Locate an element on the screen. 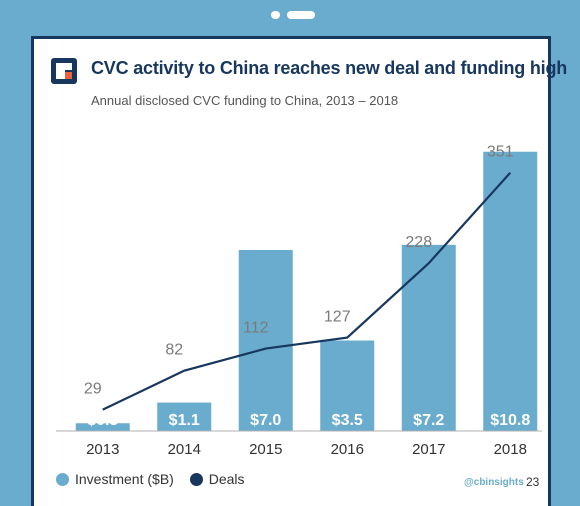 The height and width of the screenshot is (506, 580). bar-2013 is located at coordinates (102, 427).